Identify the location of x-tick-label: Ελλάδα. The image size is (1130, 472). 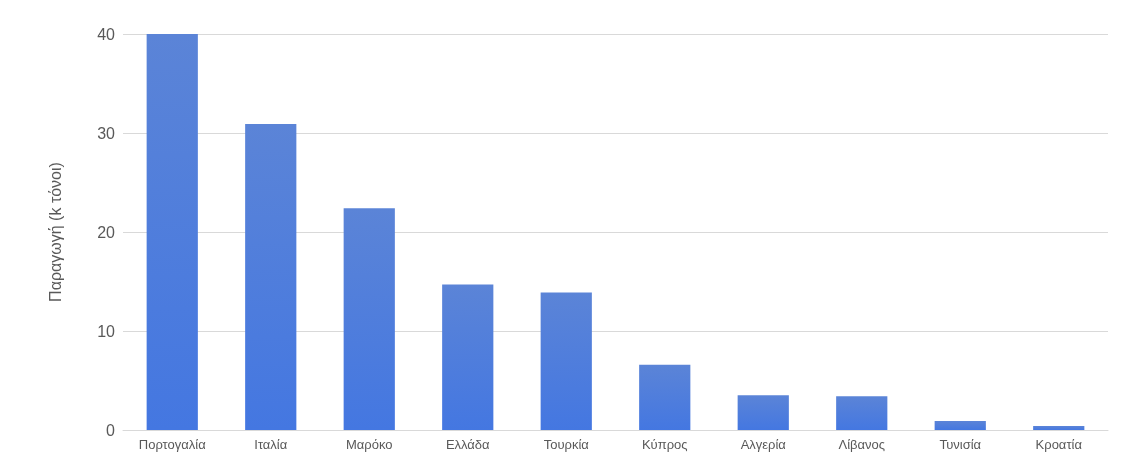
(468, 444).